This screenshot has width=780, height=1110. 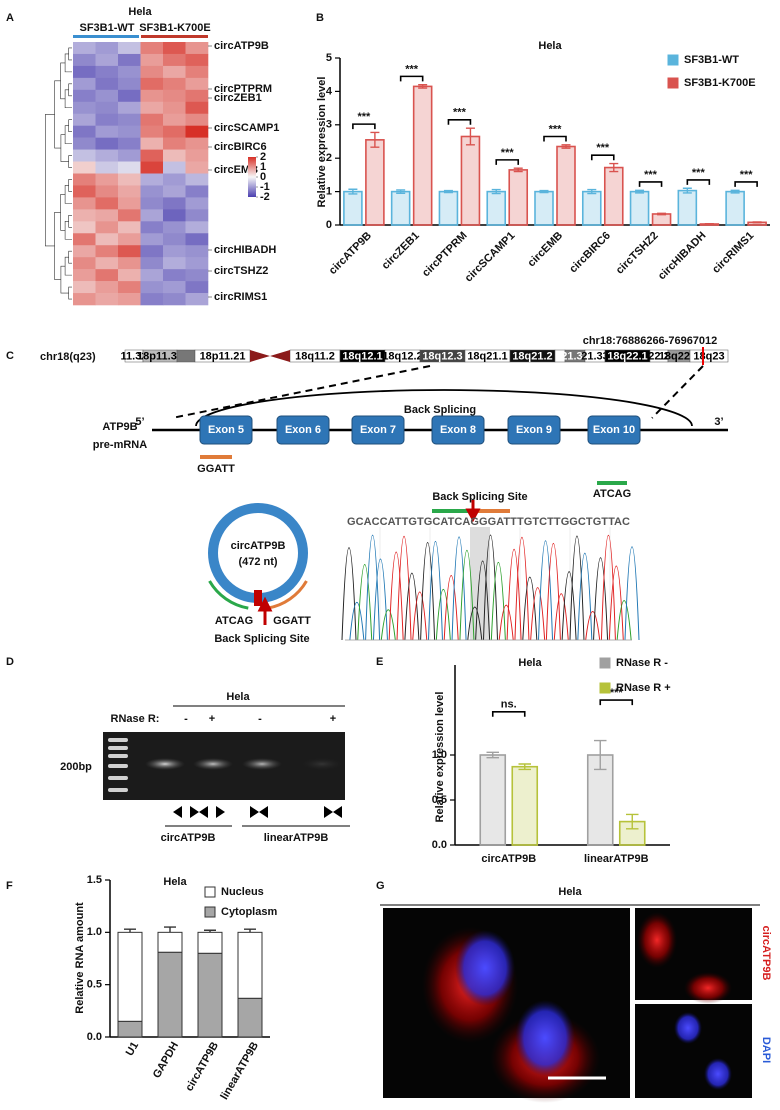 What do you see at coordinates (249, 912) in the screenshot?
I see `legend-label: Cytoplasm` at bounding box center [249, 912].